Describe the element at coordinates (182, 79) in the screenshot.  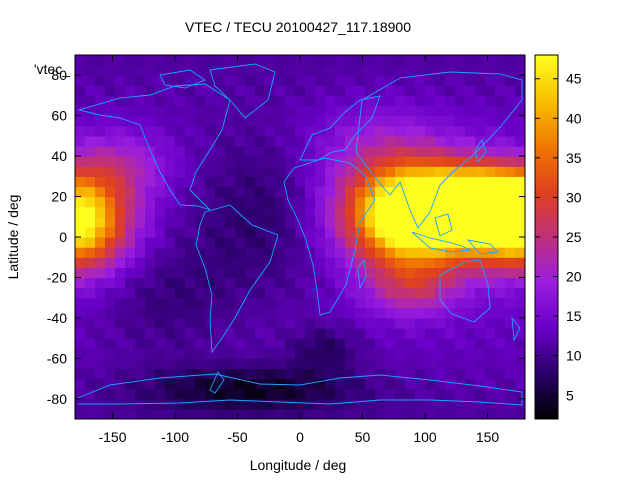
I see `coastline-arctic-islands` at that location.